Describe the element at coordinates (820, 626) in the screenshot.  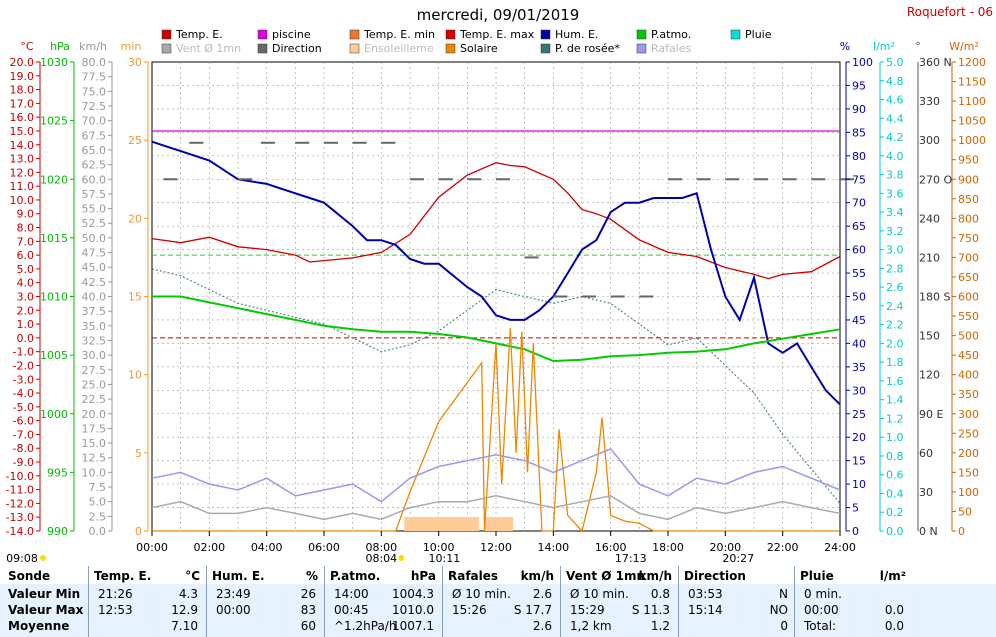
I see `stats-cell-time: Total:` at that location.